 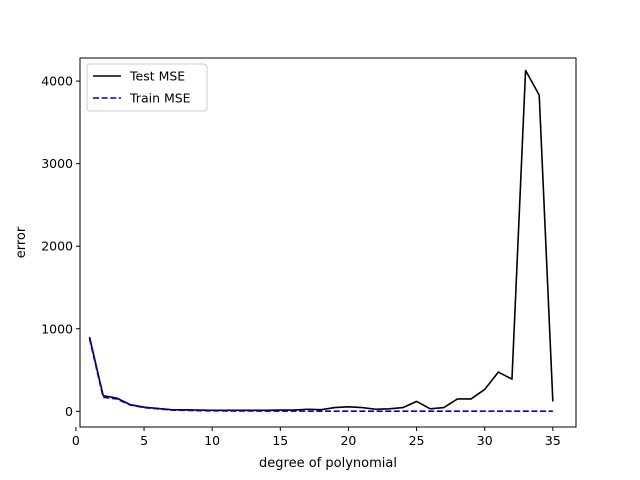 I want to click on y-tick-label: 2000, so click(x=57, y=246).